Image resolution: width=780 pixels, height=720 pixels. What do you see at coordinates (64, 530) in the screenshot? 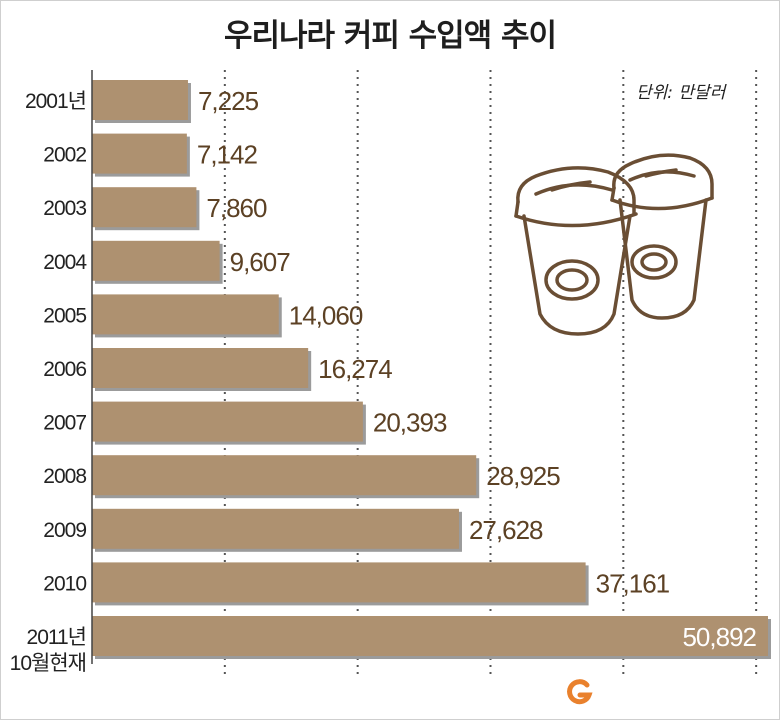
I see `category-label: 2009` at bounding box center [64, 530].